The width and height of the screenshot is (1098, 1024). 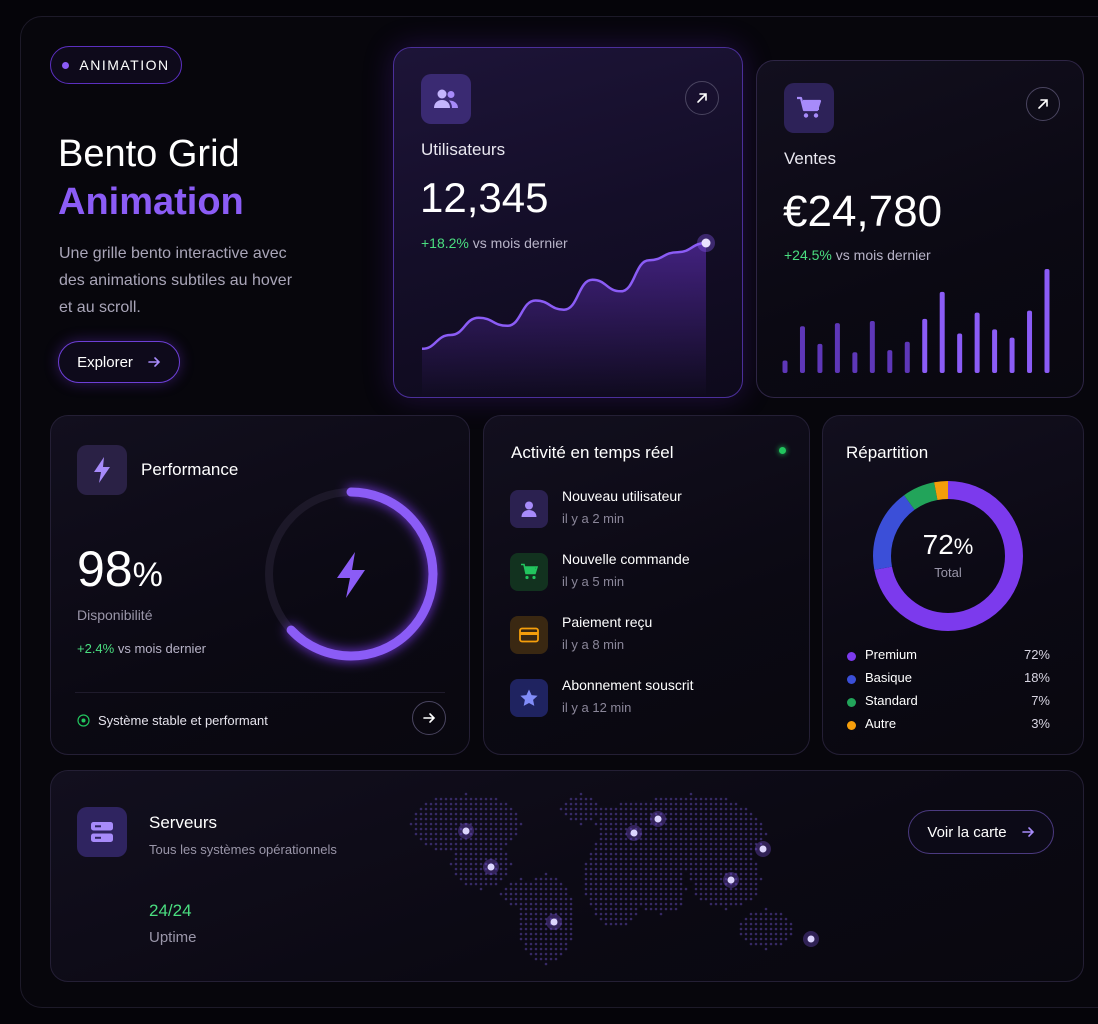 I want to click on performance-change-suffix: vs mois dernier, so click(x=161, y=648).